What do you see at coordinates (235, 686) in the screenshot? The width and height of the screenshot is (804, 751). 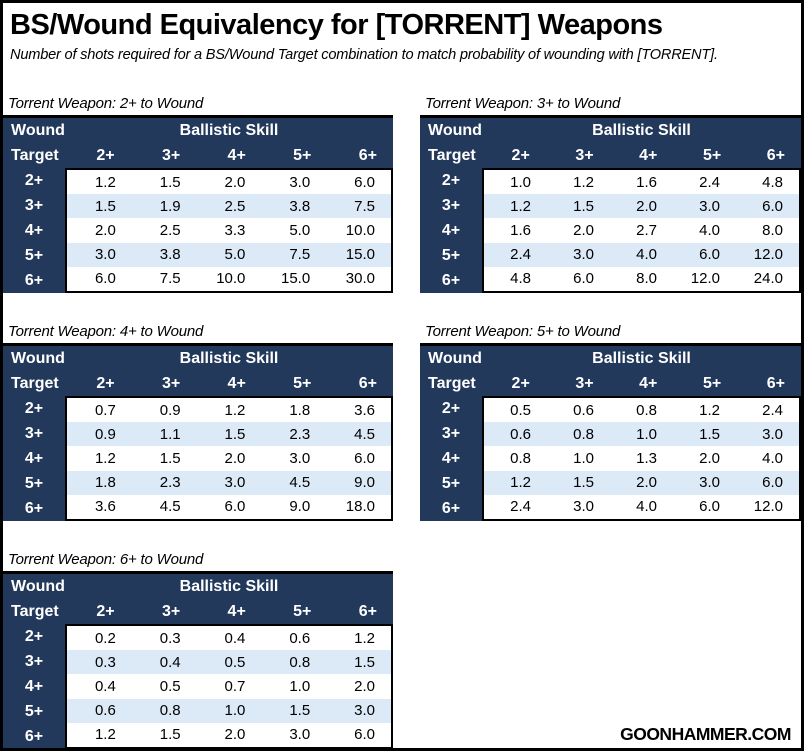 I see `data-cell: 0.7` at bounding box center [235, 686].